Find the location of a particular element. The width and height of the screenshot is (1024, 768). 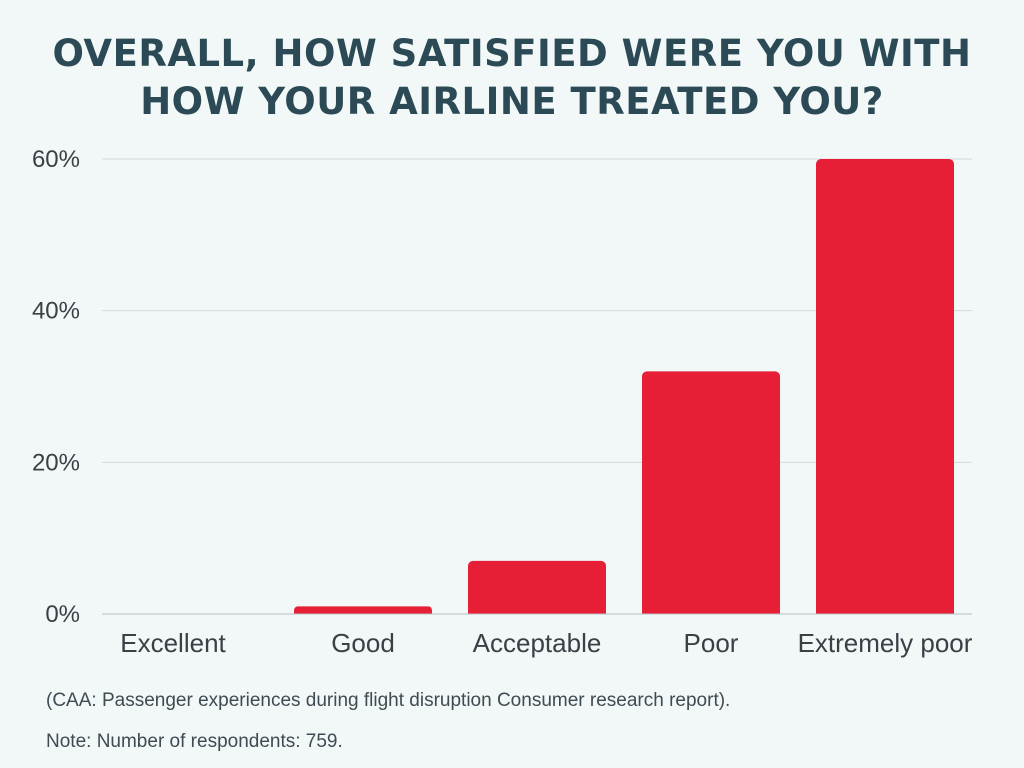

x-tick-label: Good is located at coordinates (363, 643).